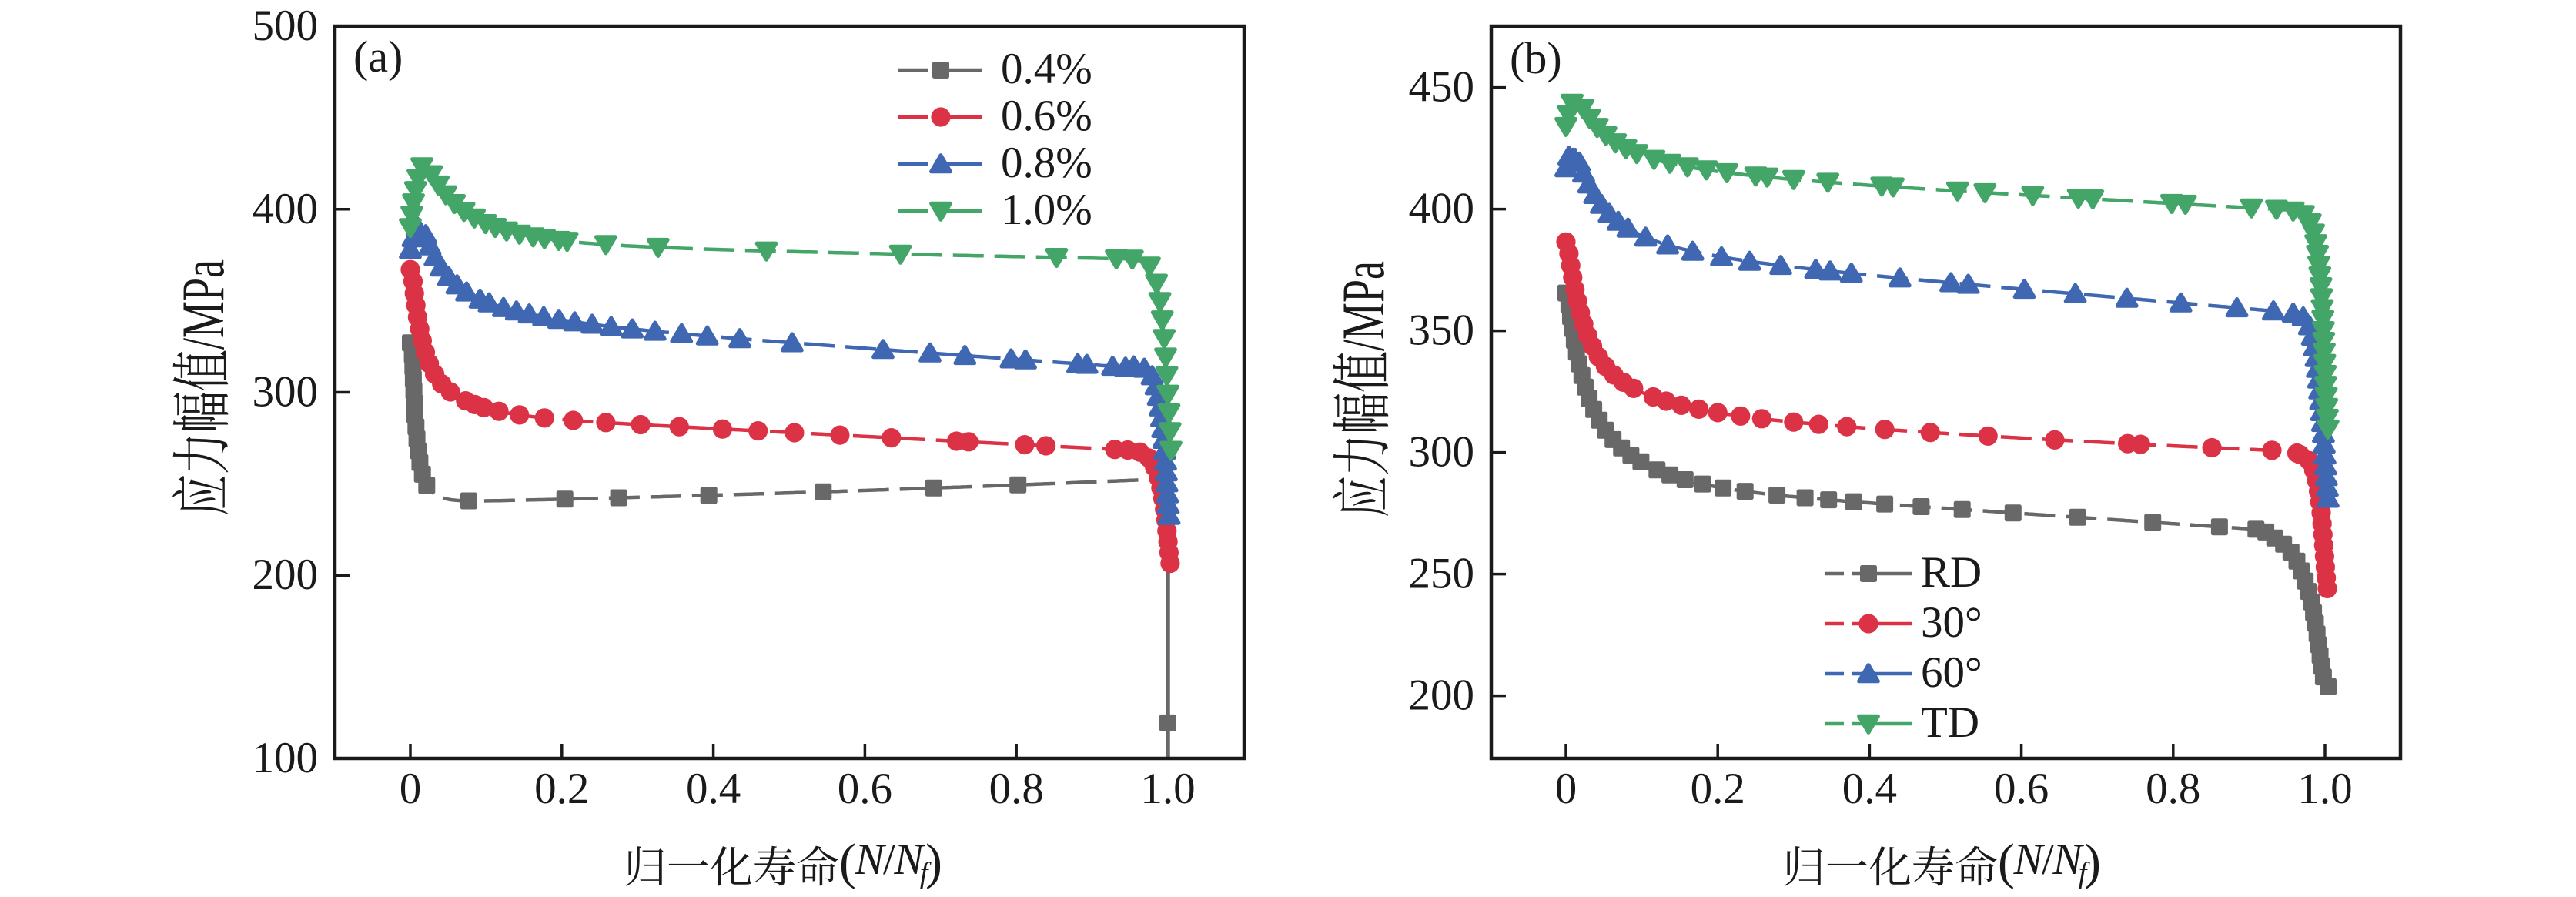  I want to click on svg-text: (a), so click(378, 57).